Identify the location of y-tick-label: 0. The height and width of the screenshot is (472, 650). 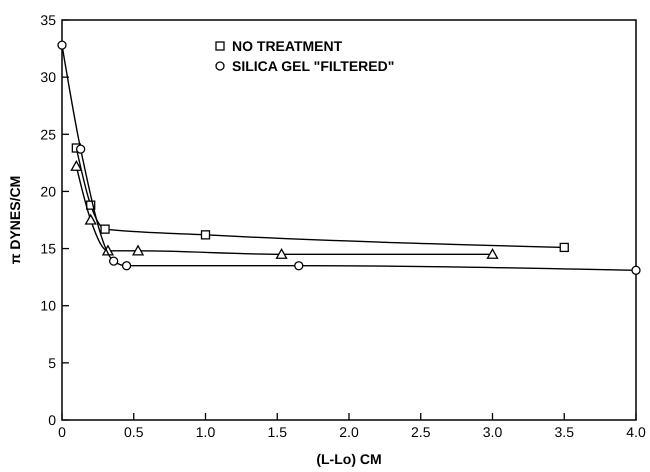
(52, 420).